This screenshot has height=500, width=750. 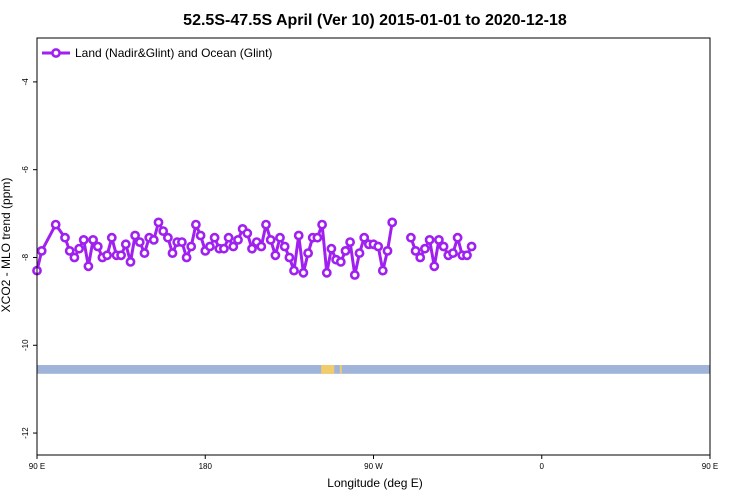 I want to click on y-tick-label: -8, so click(x=25, y=257).